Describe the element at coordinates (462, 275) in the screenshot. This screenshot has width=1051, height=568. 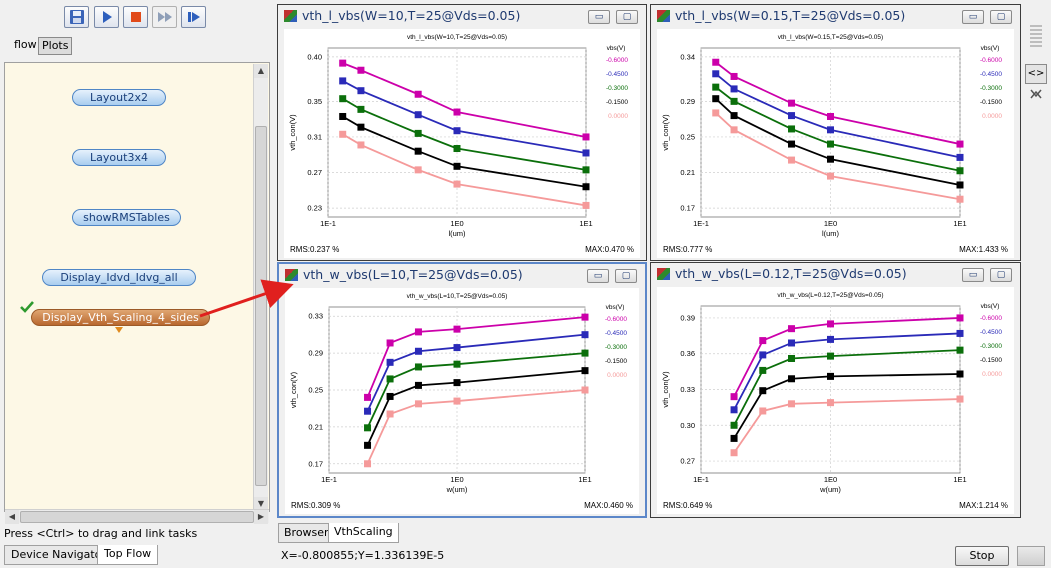
I see `window-title-bar: vth_w_vbs(L=10,T=25@Vds=0.05) ▭ ▢` at that location.